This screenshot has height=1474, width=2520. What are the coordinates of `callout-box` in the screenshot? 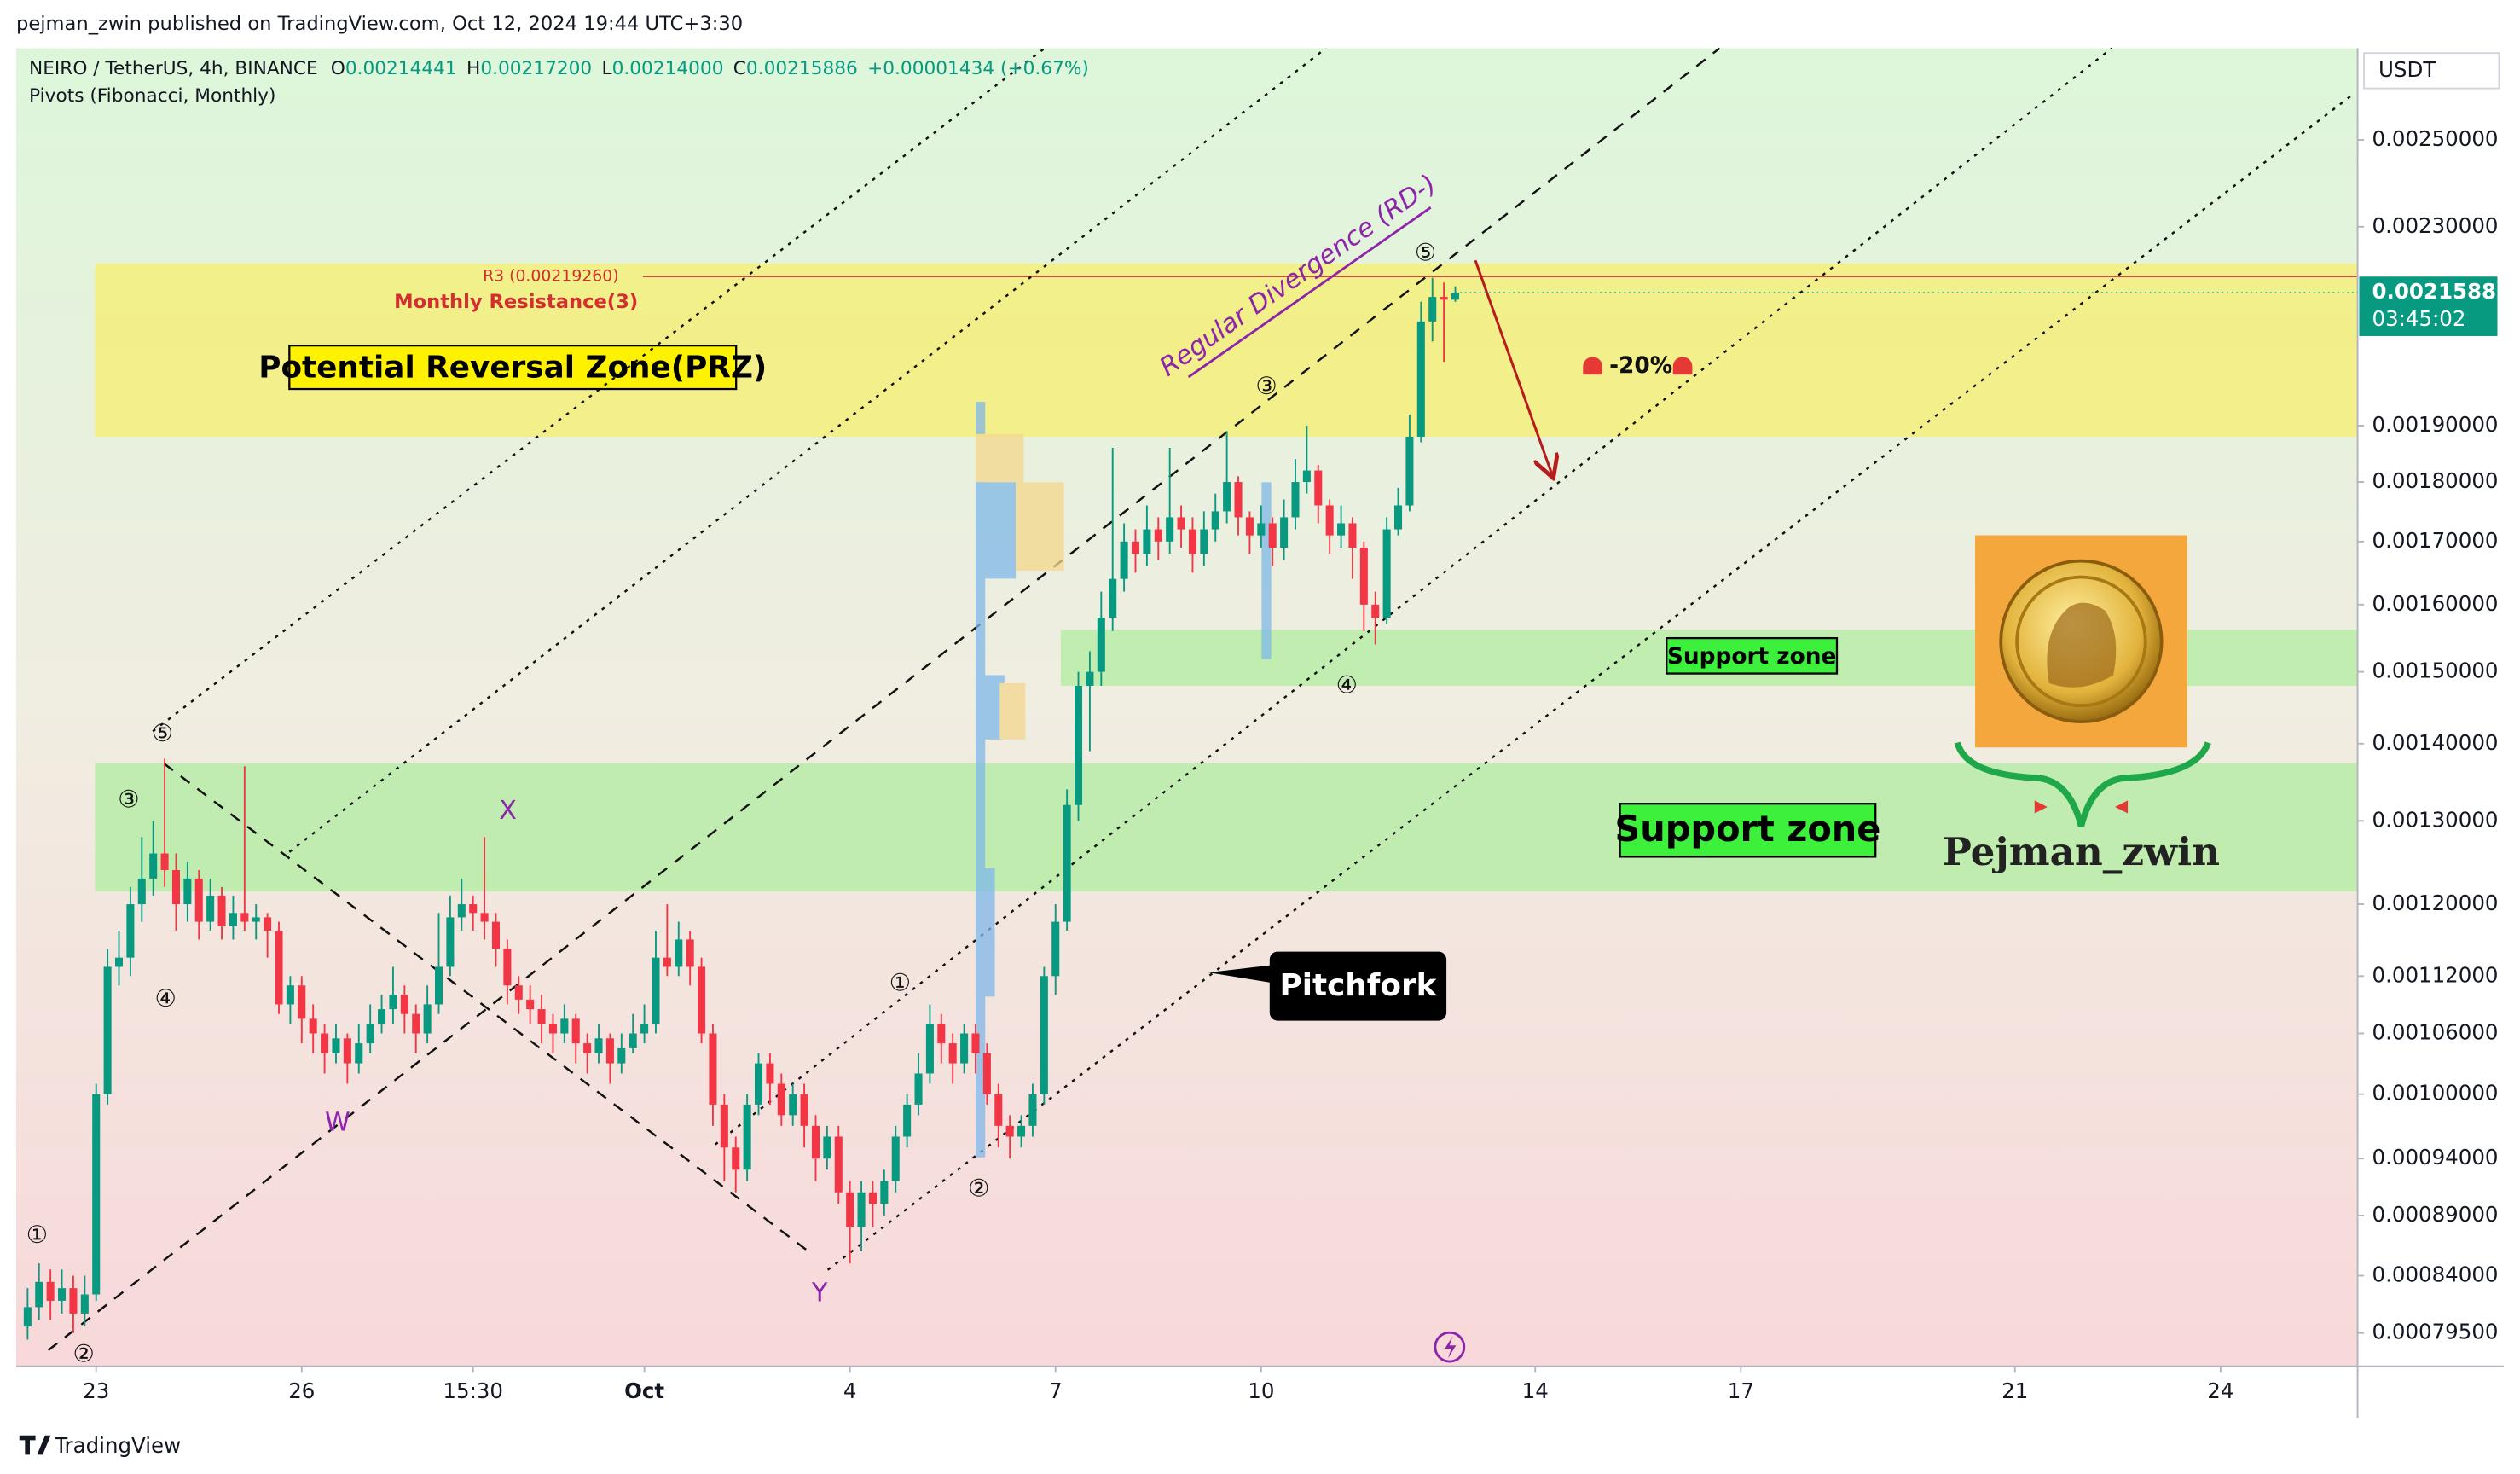 It's located at (1358, 986).